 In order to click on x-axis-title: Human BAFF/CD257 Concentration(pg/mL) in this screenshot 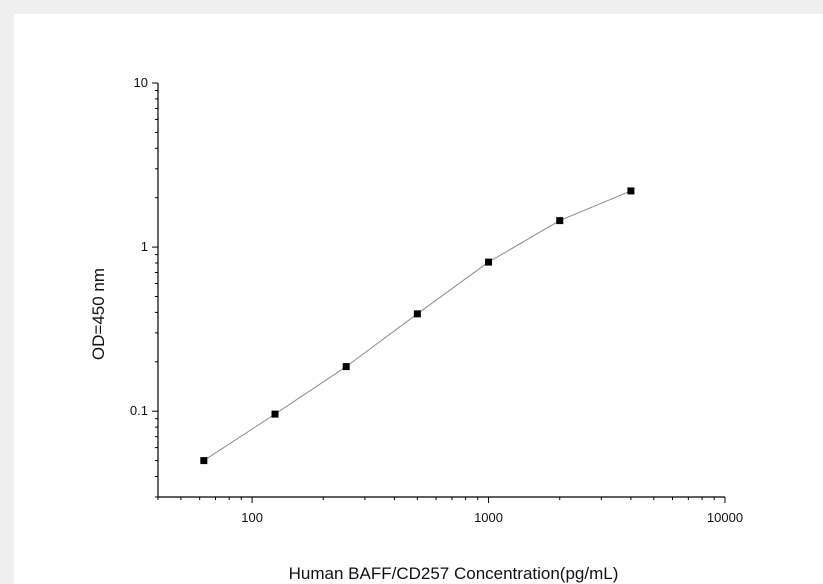, I will do `click(454, 573)`.